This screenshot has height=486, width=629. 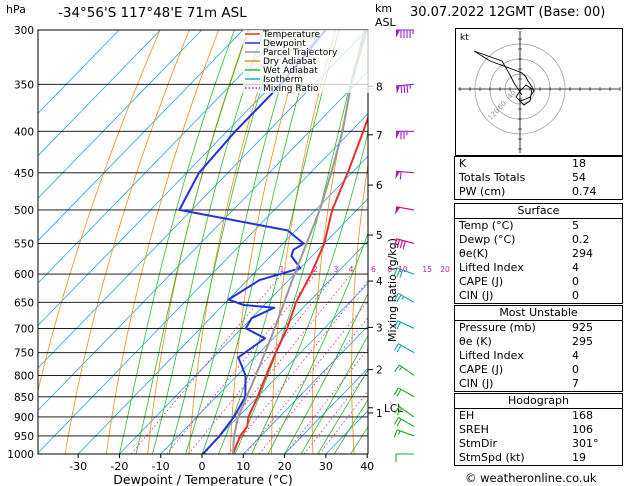 I want to click on index-row-totals: Totals Totals 54, so click(x=538, y=178).